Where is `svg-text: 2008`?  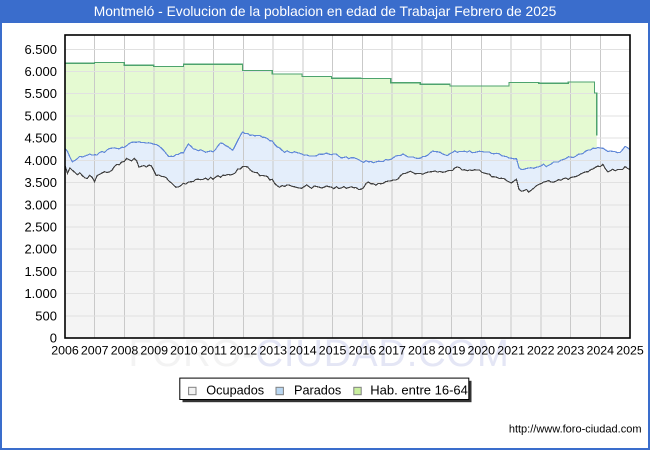 svg-text: 2008 is located at coordinates (125, 350).